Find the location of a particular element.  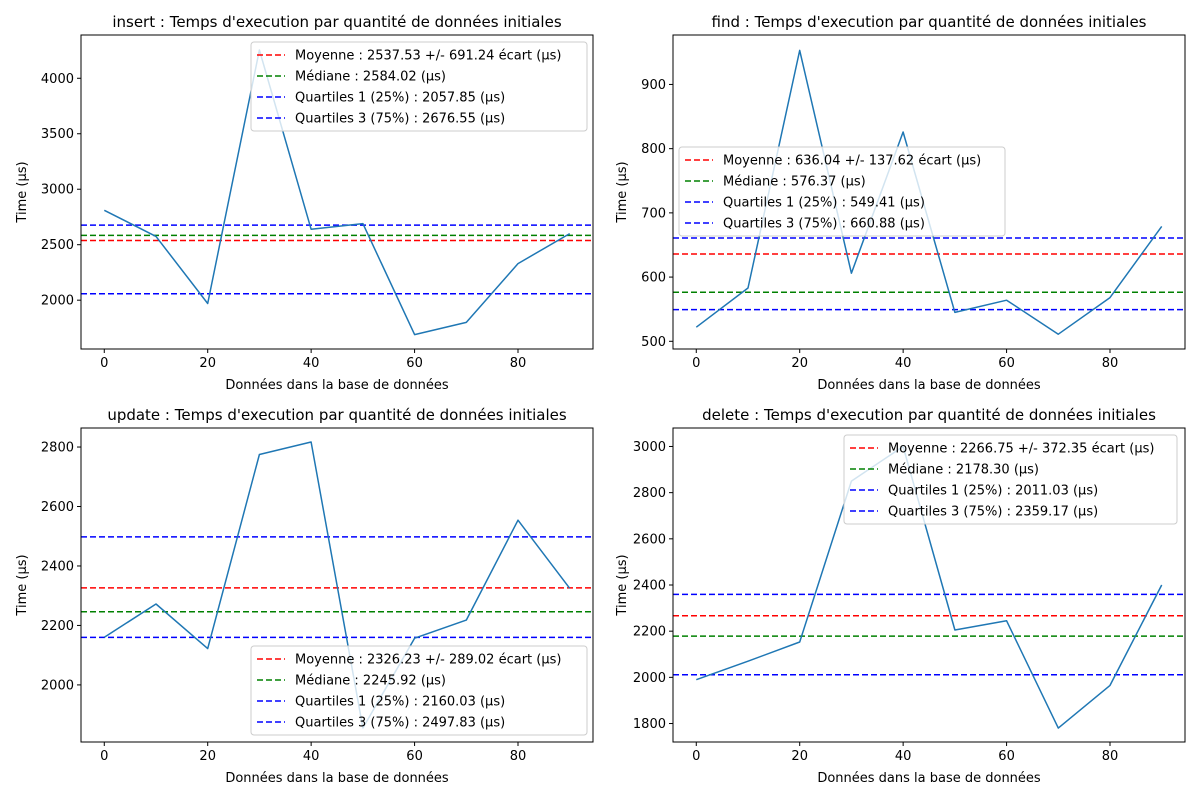

y-tick-label: 2500 is located at coordinates (57, 245).